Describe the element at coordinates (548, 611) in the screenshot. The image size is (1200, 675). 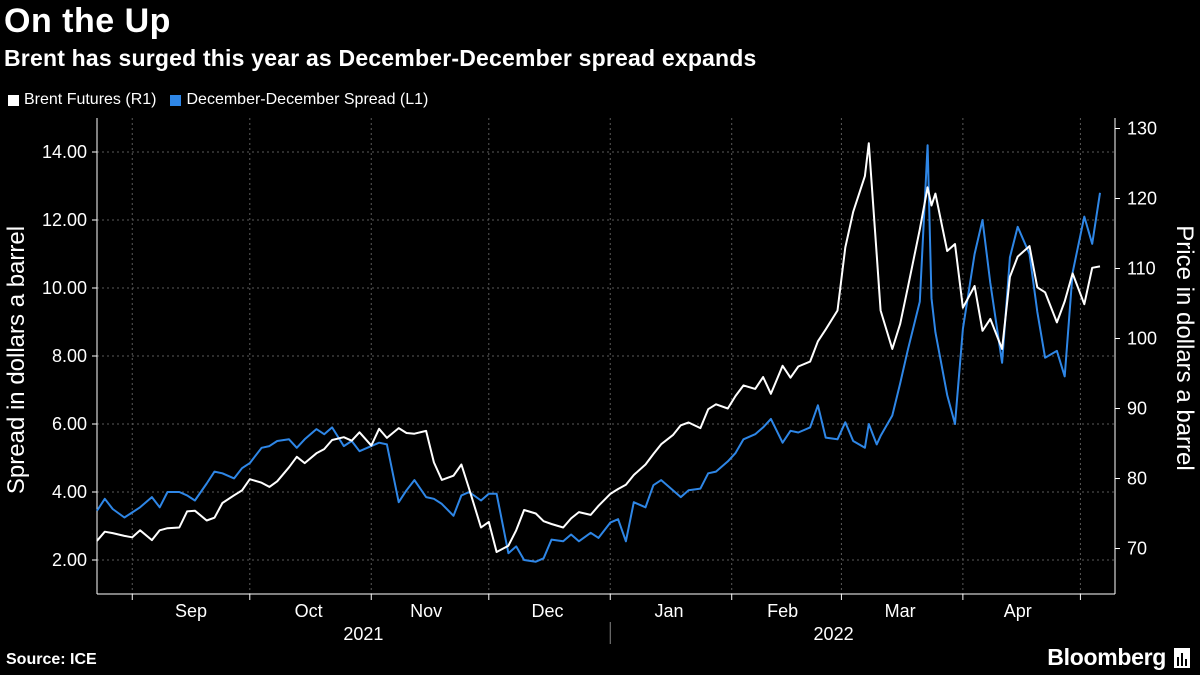
I see `x-month-label: Dec` at that location.